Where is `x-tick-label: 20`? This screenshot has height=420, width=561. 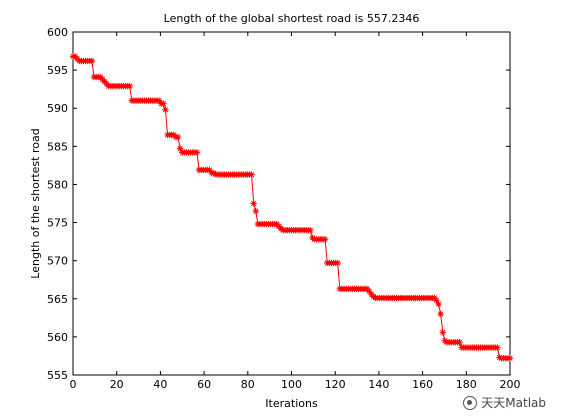
x-tick-label: 20 is located at coordinates (117, 384).